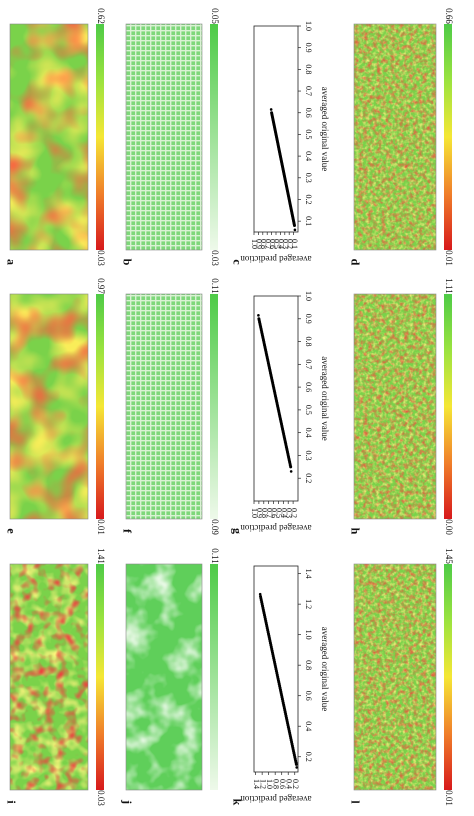 The image size is (474, 816). Describe the element at coordinates (308, 221) in the screenshot. I see `x-tick-c-0: 0.1` at that location.